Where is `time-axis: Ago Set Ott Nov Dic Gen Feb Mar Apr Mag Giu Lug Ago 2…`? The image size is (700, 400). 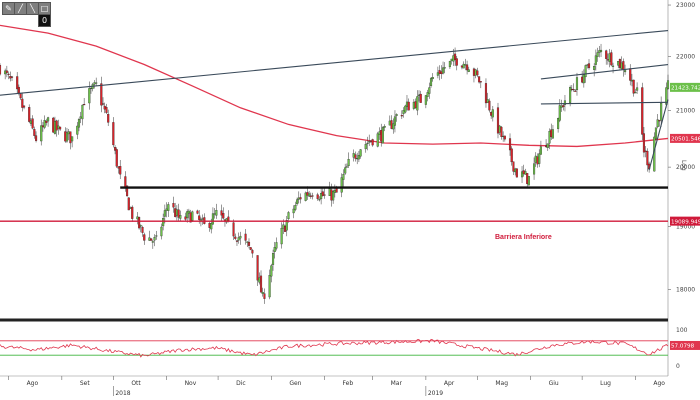
time-axis: Ago Set Ott Nov Dic Gen Feb Mar Apr Mag Giu Lug Ago 2… is located at coordinates (334, 386).